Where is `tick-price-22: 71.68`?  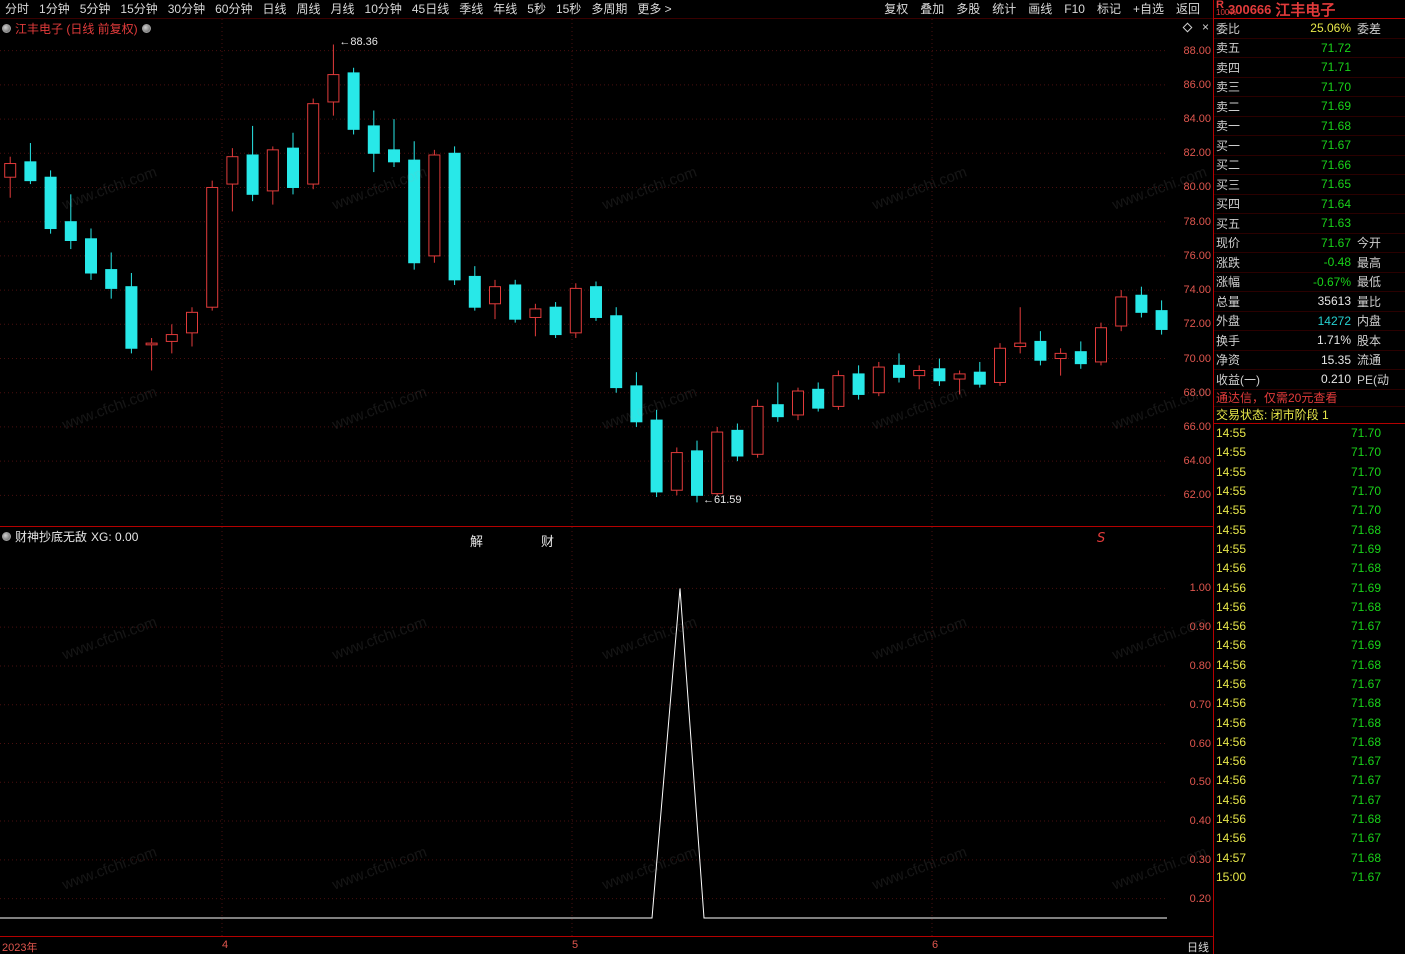
tick-price-22: 71.68 is located at coordinates (1365, 857).